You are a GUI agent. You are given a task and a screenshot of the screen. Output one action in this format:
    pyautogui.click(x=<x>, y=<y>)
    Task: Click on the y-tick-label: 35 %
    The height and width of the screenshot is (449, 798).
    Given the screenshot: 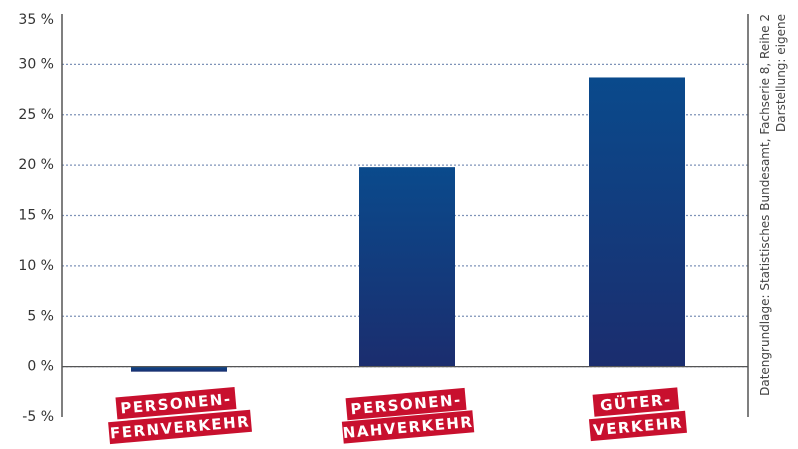 What is the action you would take?
    pyautogui.click(x=36, y=20)
    